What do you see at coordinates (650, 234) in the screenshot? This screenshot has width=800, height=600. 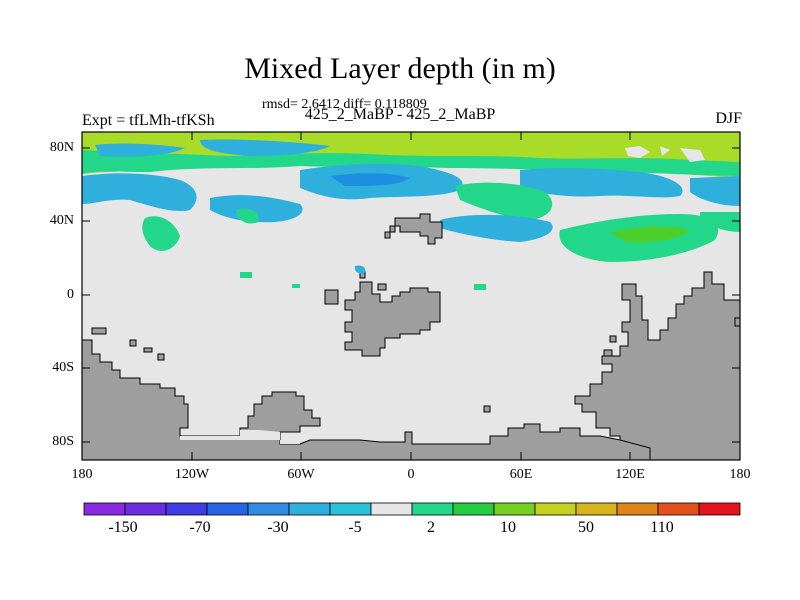 I see `asia-green-yellow` at bounding box center [650, 234].